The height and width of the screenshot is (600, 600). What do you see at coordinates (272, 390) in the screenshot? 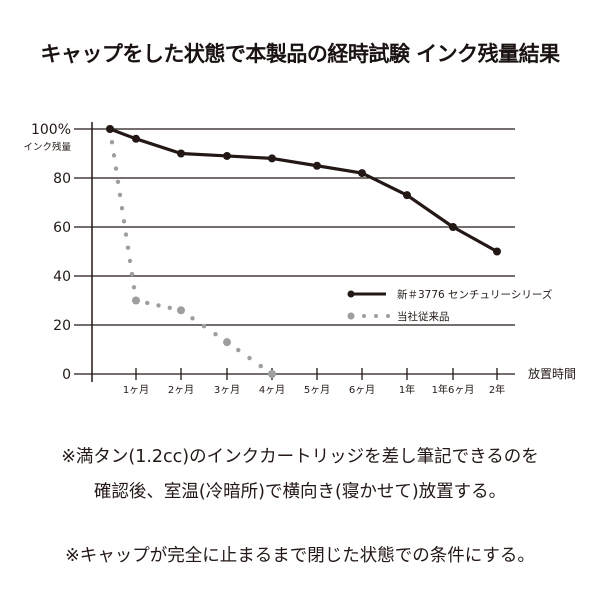
I see `x-tick-label: 4ヶ月` at bounding box center [272, 390].